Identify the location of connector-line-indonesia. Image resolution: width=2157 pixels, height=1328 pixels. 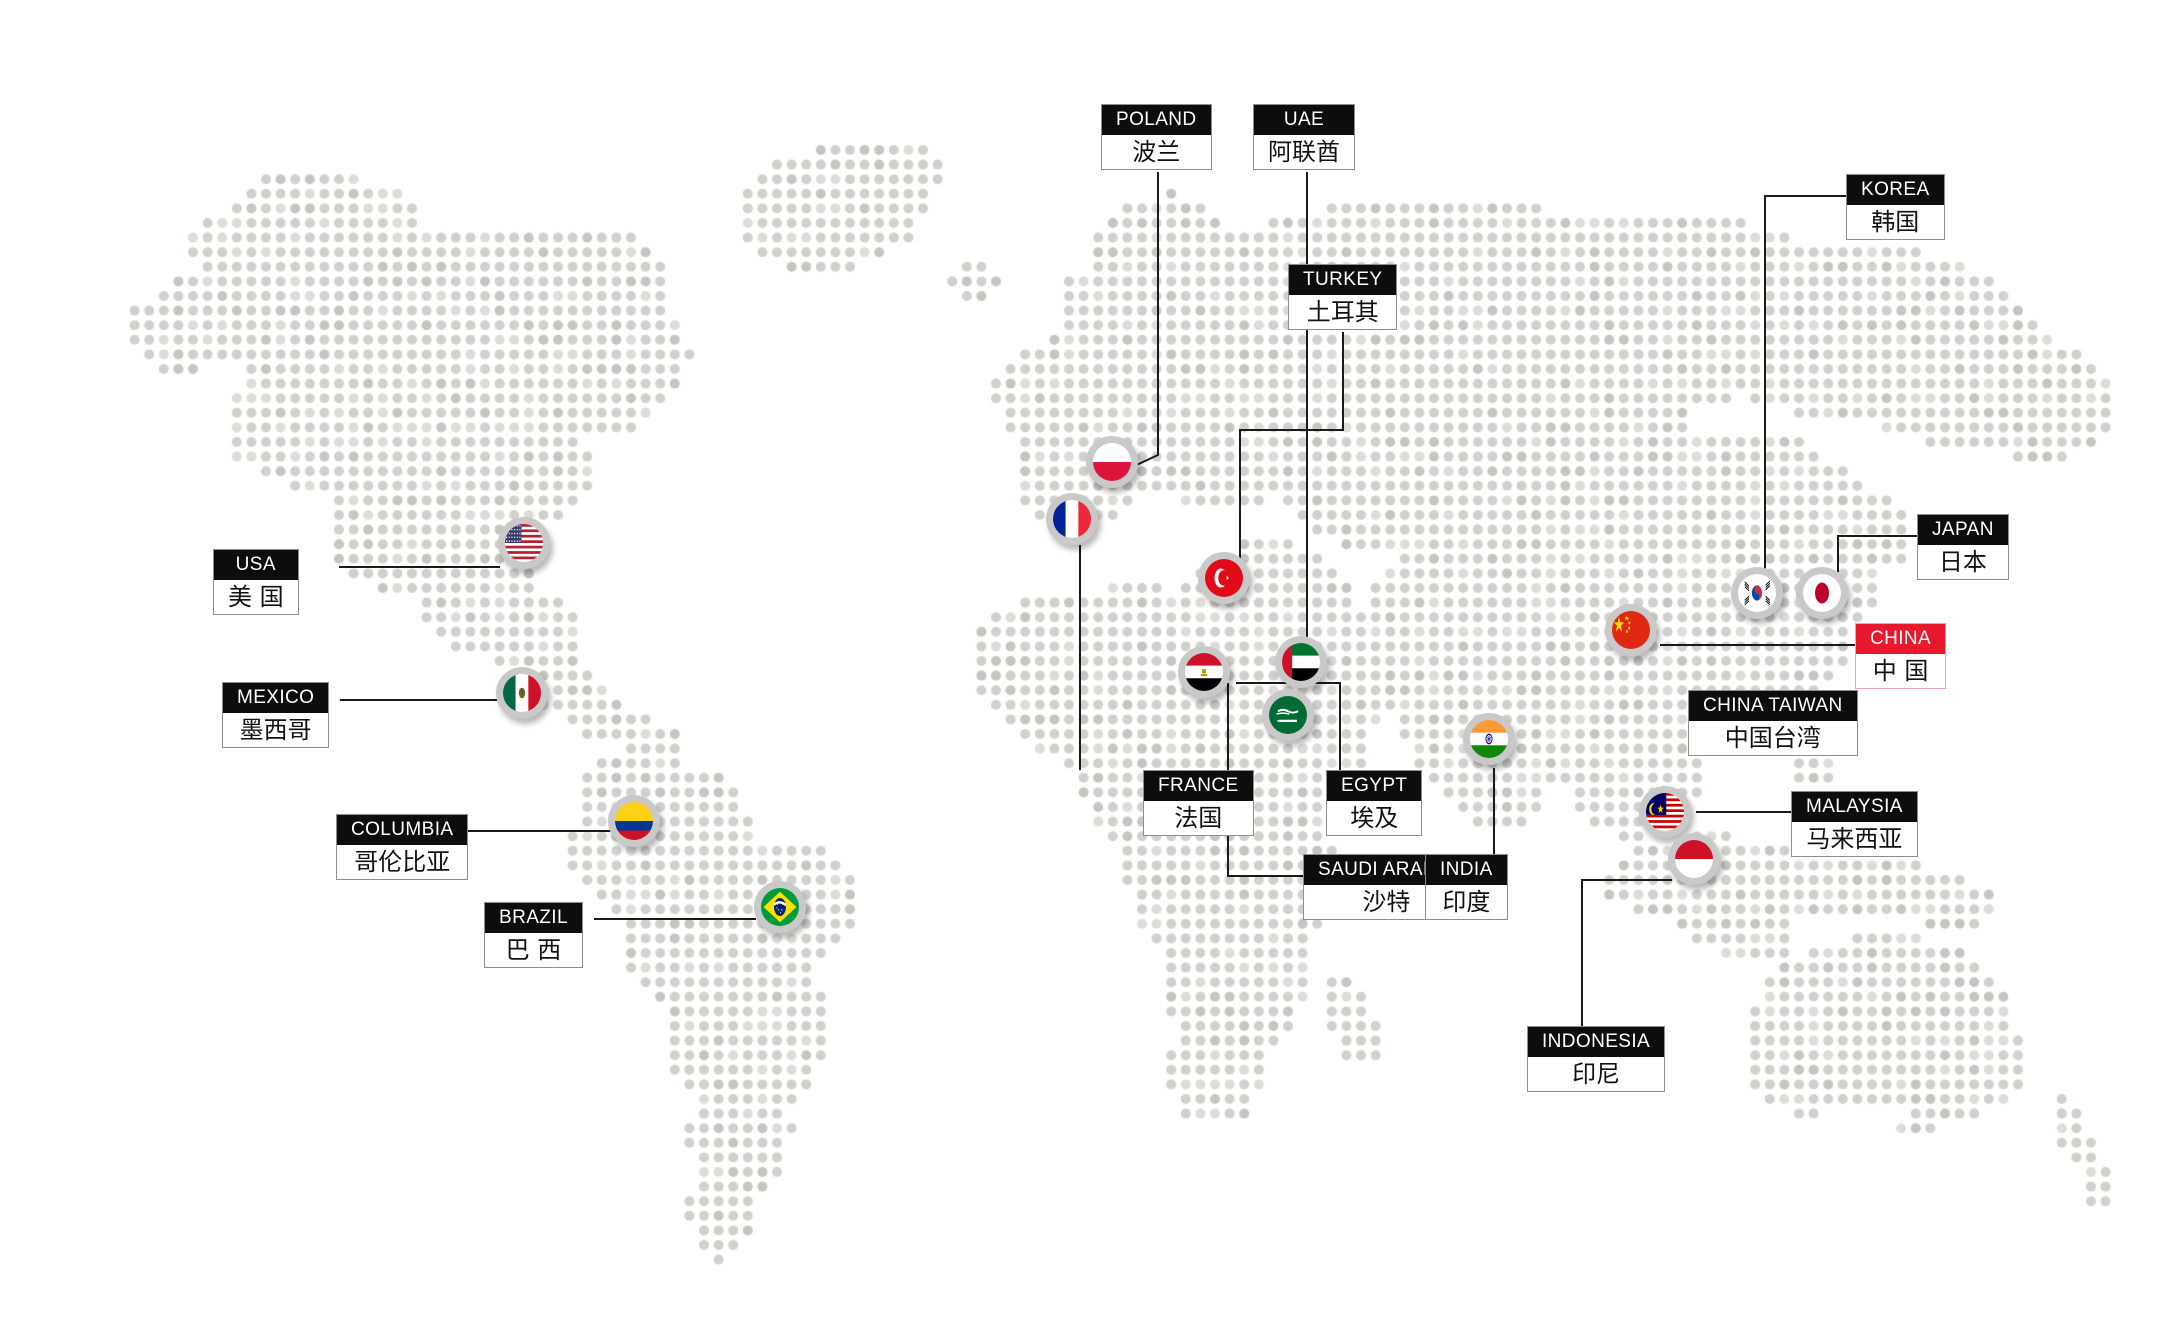
(1626, 952).